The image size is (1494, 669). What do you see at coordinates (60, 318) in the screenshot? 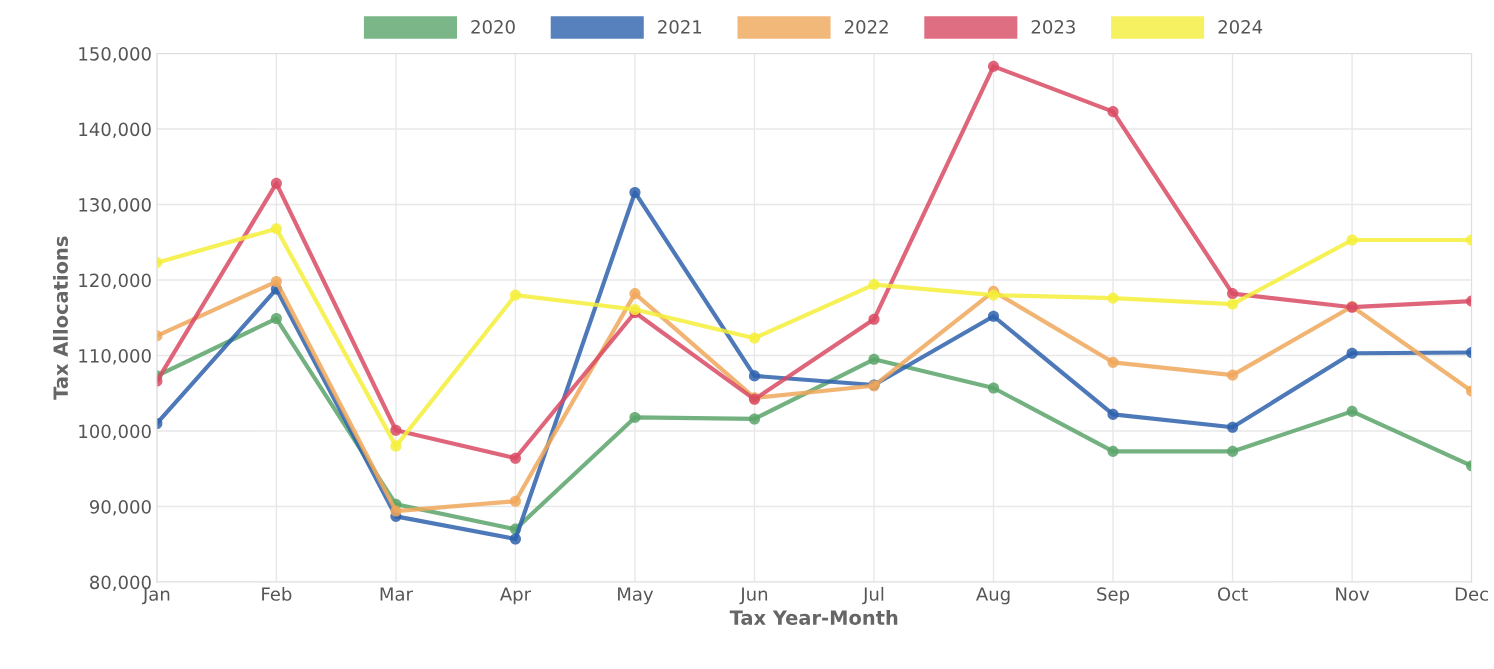
I see `y-axis-title: Tax Allocations` at bounding box center [60, 318].